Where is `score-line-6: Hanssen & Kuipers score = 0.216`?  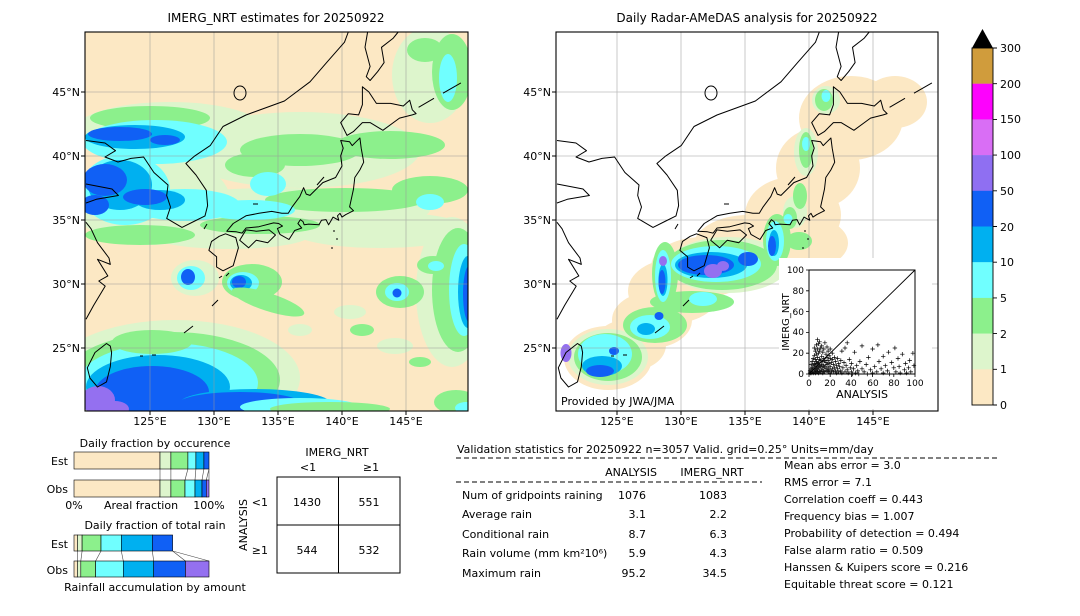
score-line-6: Hanssen & Kuipers score = 0.216 is located at coordinates (876, 567).